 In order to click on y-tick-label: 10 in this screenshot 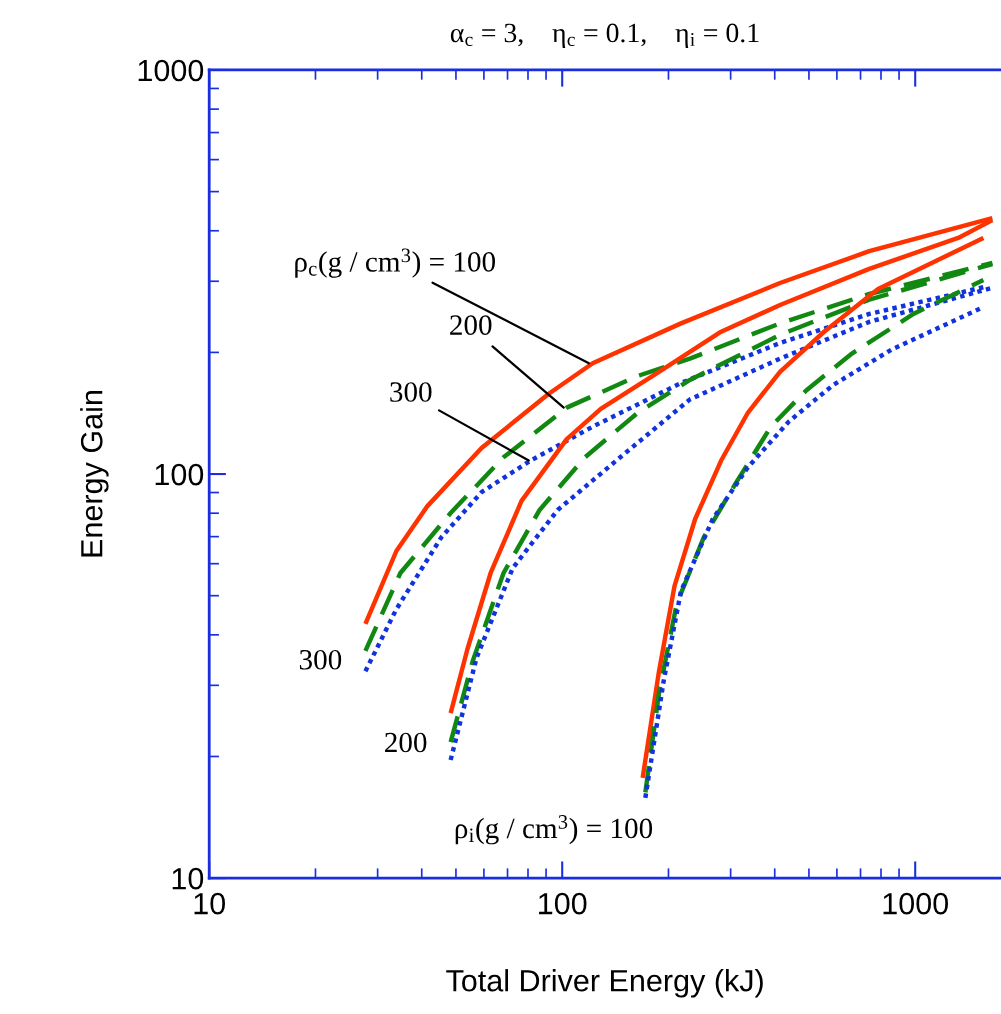, I will do `click(188, 878)`.